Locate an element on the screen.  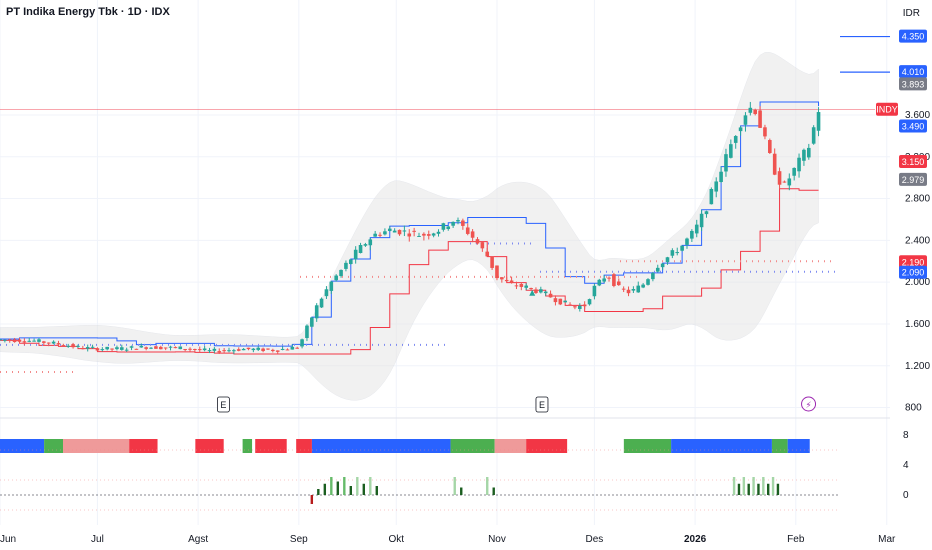
price-tag-label: 2.190 is located at coordinates (913, 262).